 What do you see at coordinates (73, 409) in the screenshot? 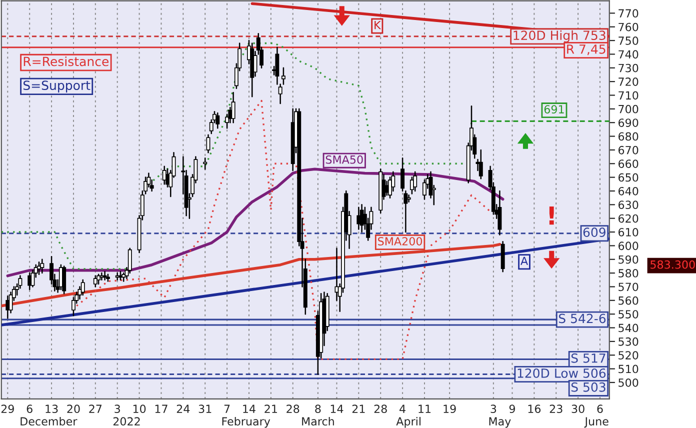
I see `x-tick-label: 20` at bounding box center [73, 409].